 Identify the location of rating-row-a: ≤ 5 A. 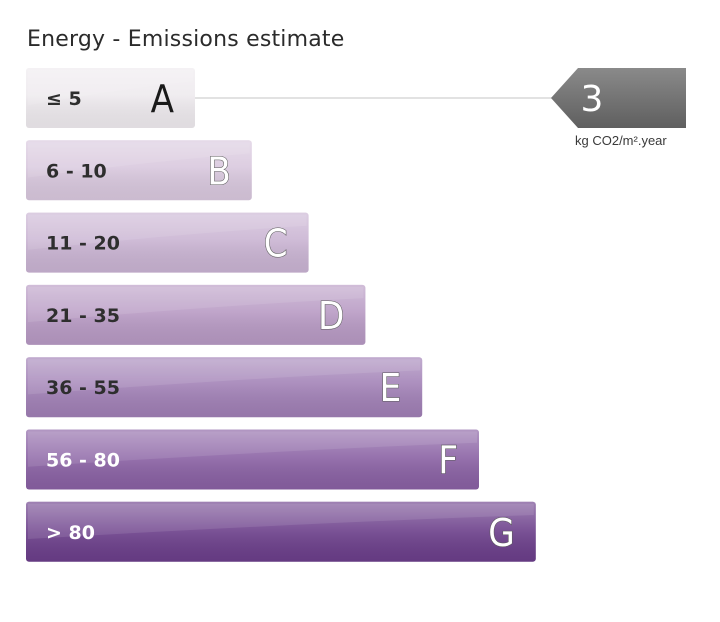
(110, 98).